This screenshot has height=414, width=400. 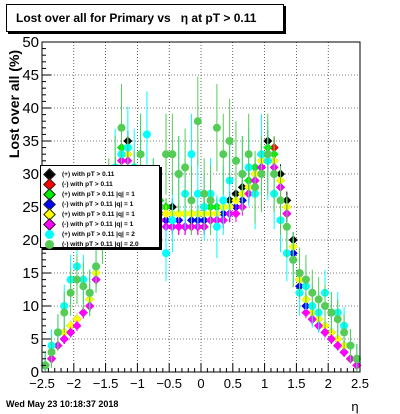 What do you see at coordinates (296, 383) in the screenshot?
I see `x-tick-label: 1.5` at bounding box center [296, 383].